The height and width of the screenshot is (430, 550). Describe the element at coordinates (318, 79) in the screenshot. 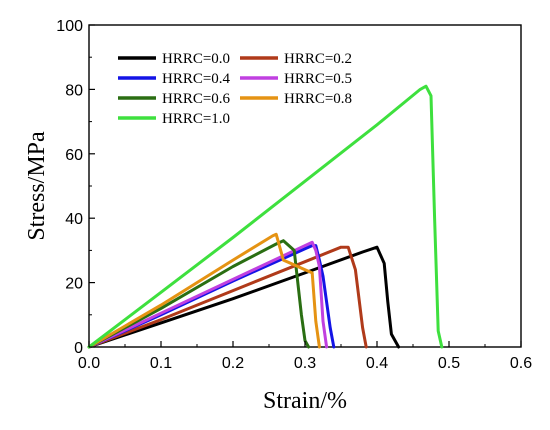

I see `legend-label: HRRC=0.5` at that location.